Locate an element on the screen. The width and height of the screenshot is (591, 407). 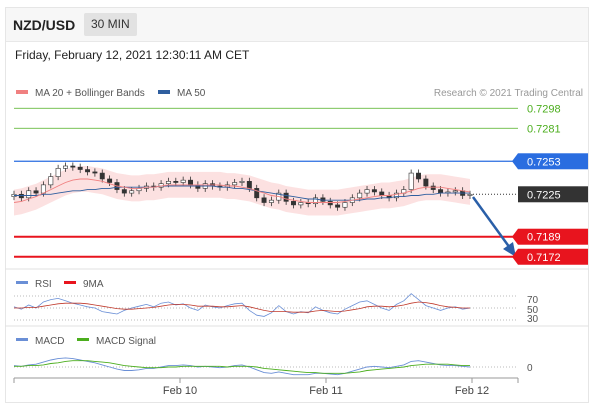
rsi-guides is located at coordinates (266, 308).